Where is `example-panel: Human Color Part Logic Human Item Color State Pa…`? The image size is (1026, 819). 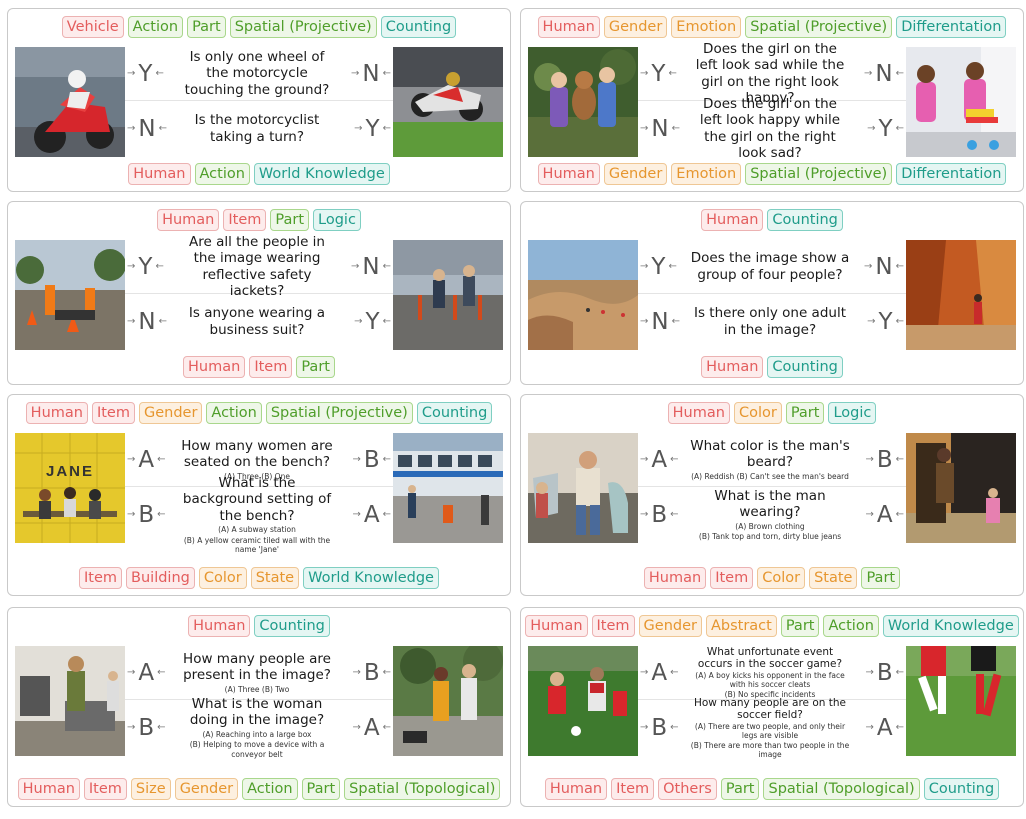 example-panel: Human Color Part Logic Human Item Color State Pa… is located at coordinates (772, 495).